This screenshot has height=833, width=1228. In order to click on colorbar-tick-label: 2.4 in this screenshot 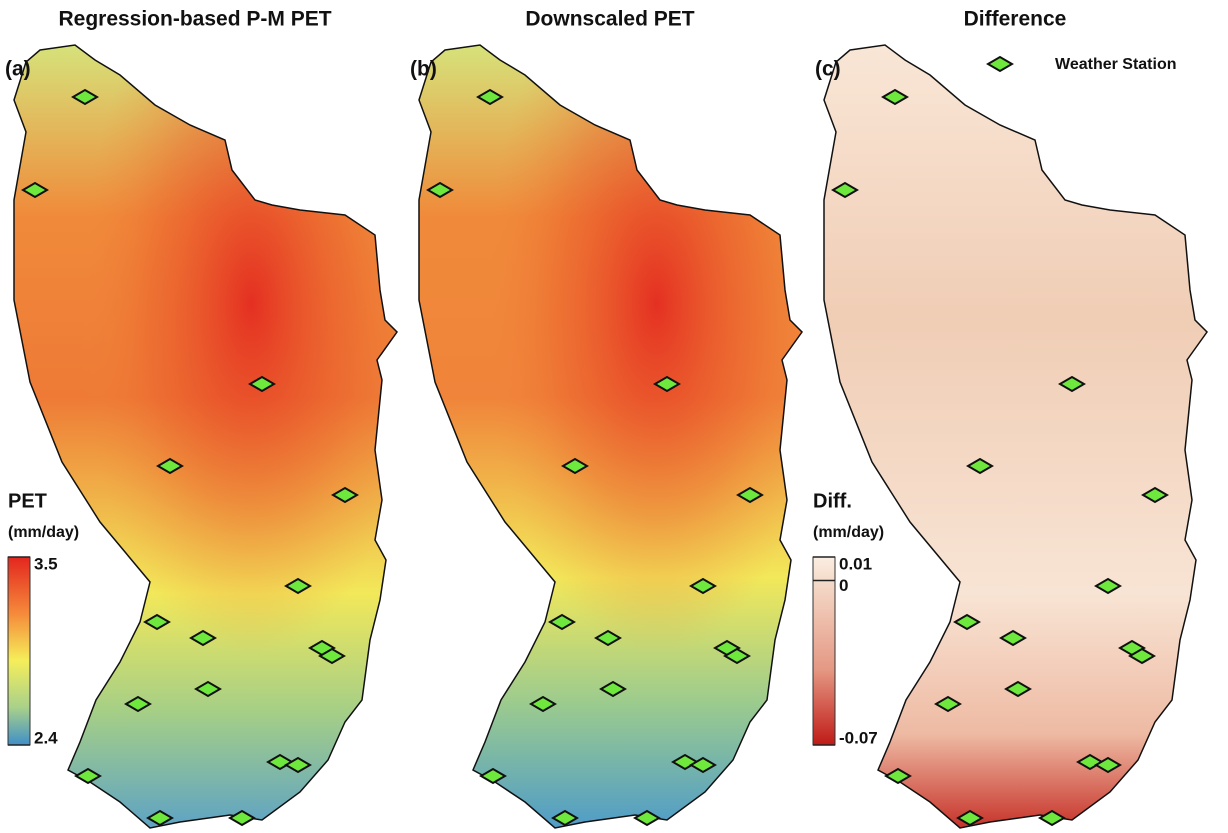, I will do `click(46, 737)`.